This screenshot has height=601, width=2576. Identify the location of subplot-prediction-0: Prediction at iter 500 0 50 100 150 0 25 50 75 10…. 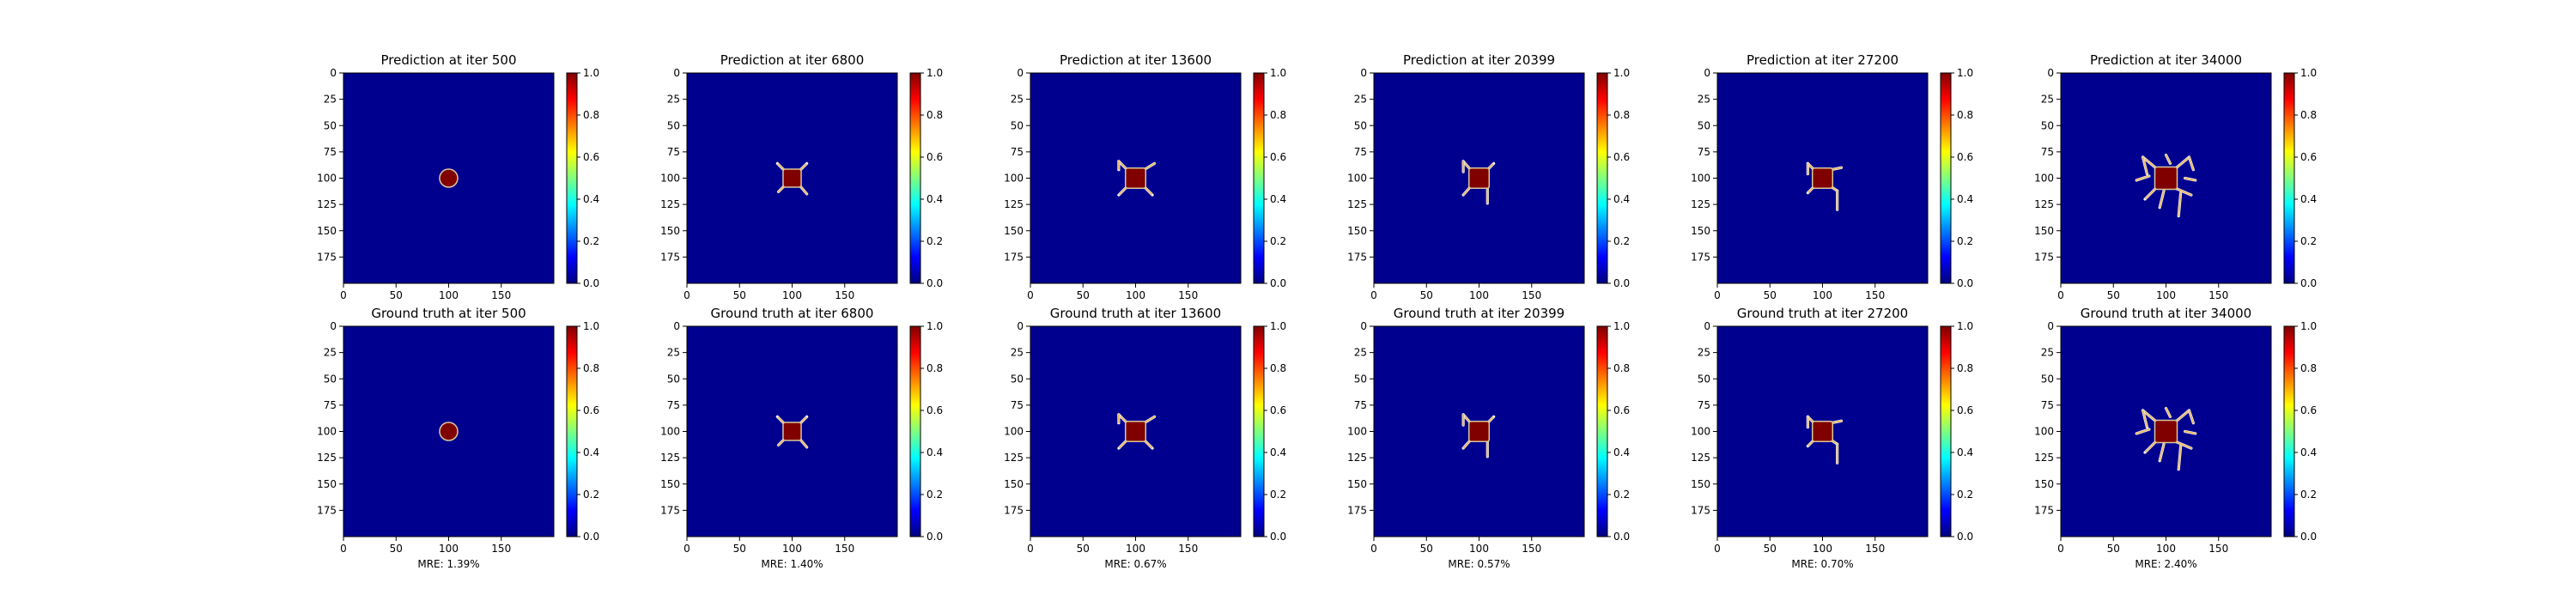
(458, 176).